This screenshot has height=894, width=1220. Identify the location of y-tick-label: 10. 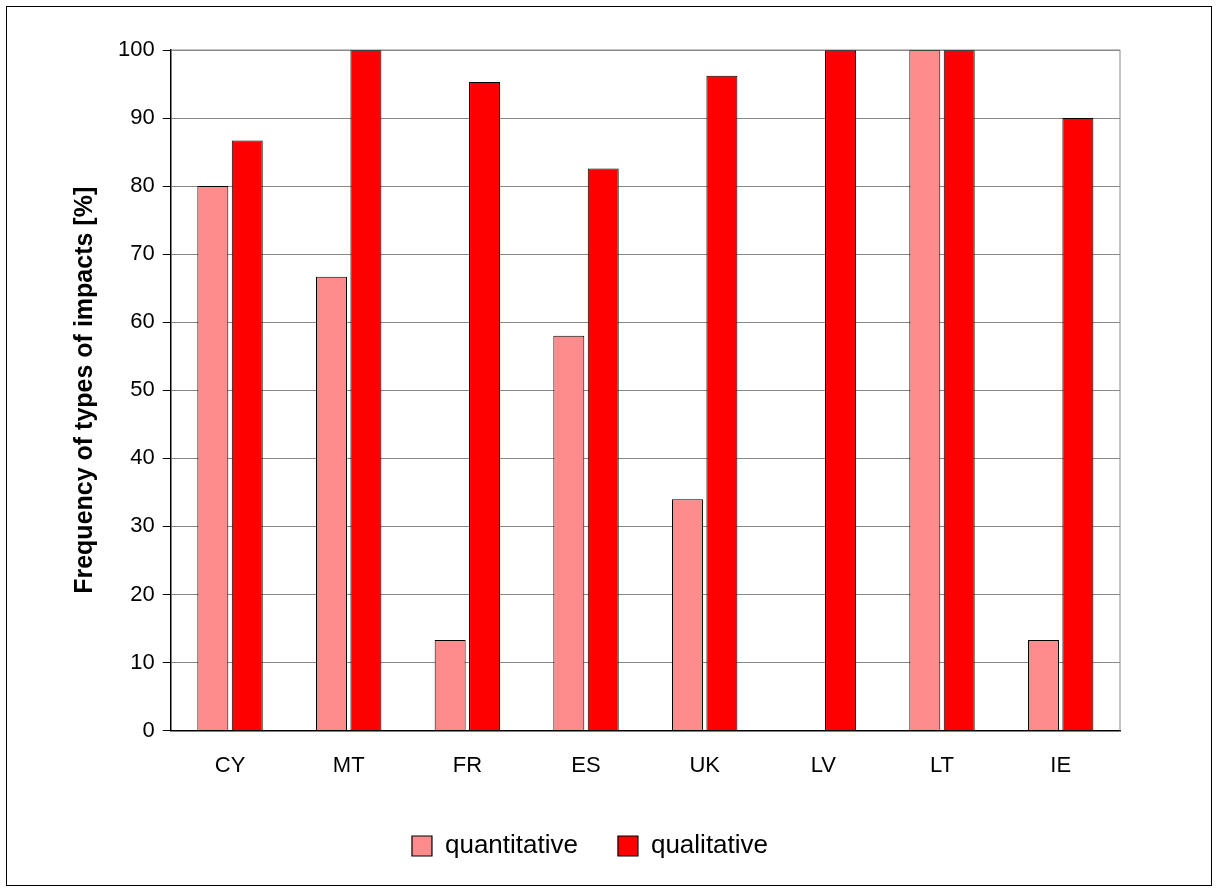
(142, 661).